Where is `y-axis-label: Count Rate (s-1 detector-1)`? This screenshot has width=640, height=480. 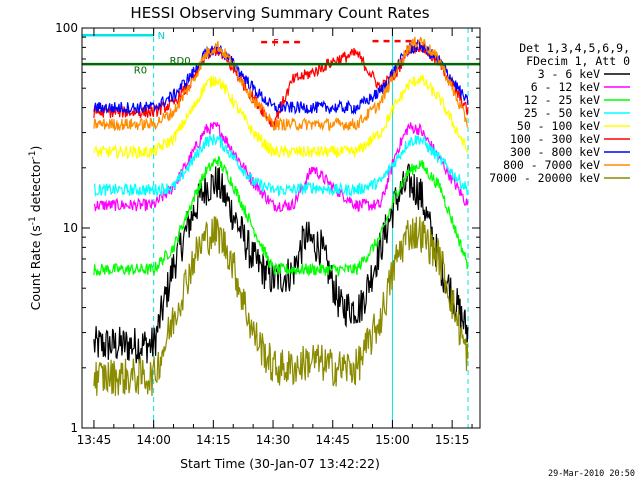
y-axis-label: Count Rate (s-1 detector-1) is located at coordinates (35, 228).